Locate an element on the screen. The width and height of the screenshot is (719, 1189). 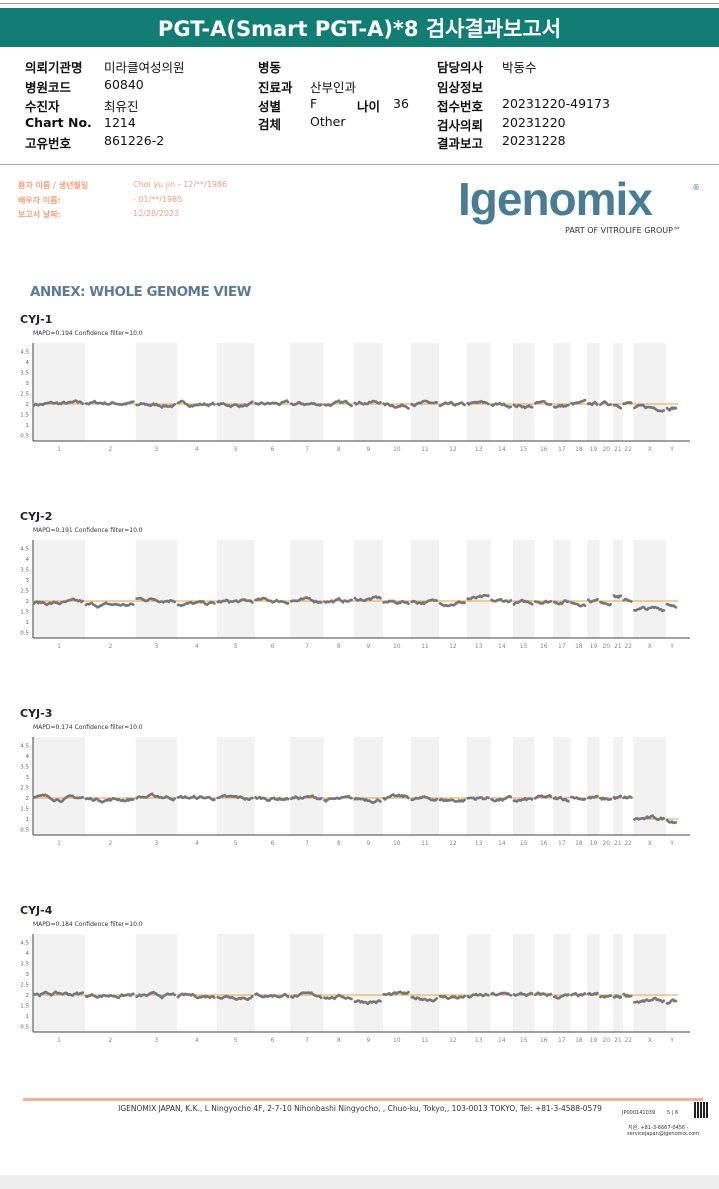
y-tick-label: 2.5 is located at coordinates (24, 986).